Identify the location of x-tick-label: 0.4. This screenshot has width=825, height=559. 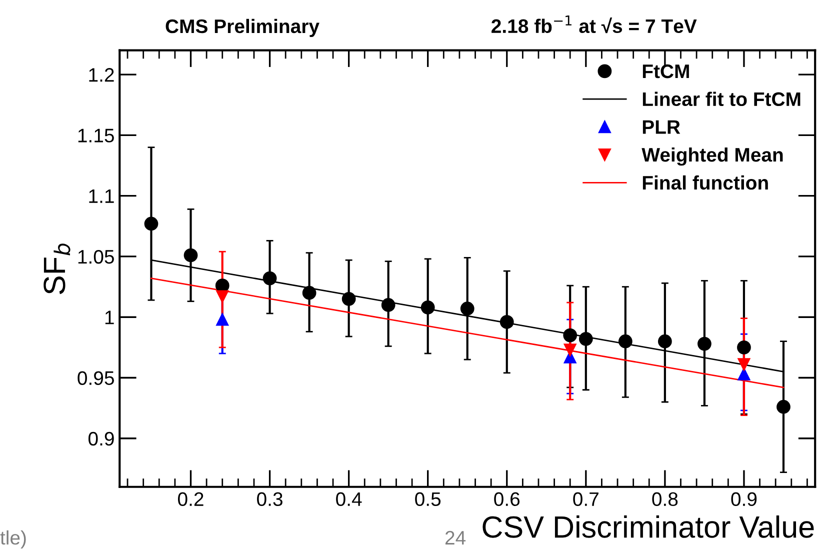
(349, 499).